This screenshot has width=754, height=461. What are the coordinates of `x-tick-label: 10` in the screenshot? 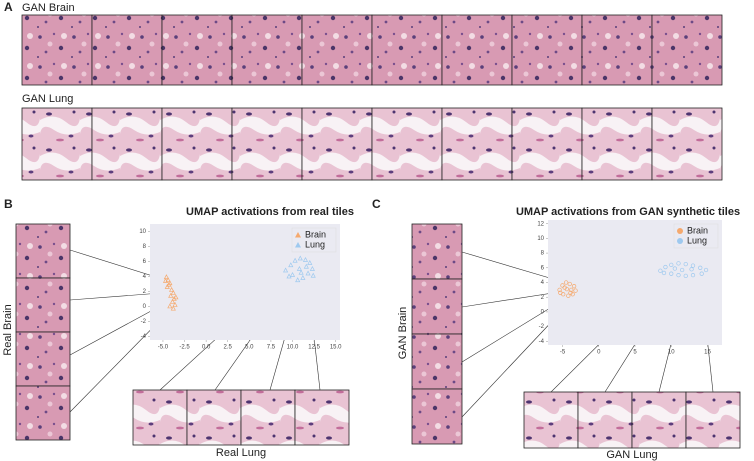 It's located at (671, 353).